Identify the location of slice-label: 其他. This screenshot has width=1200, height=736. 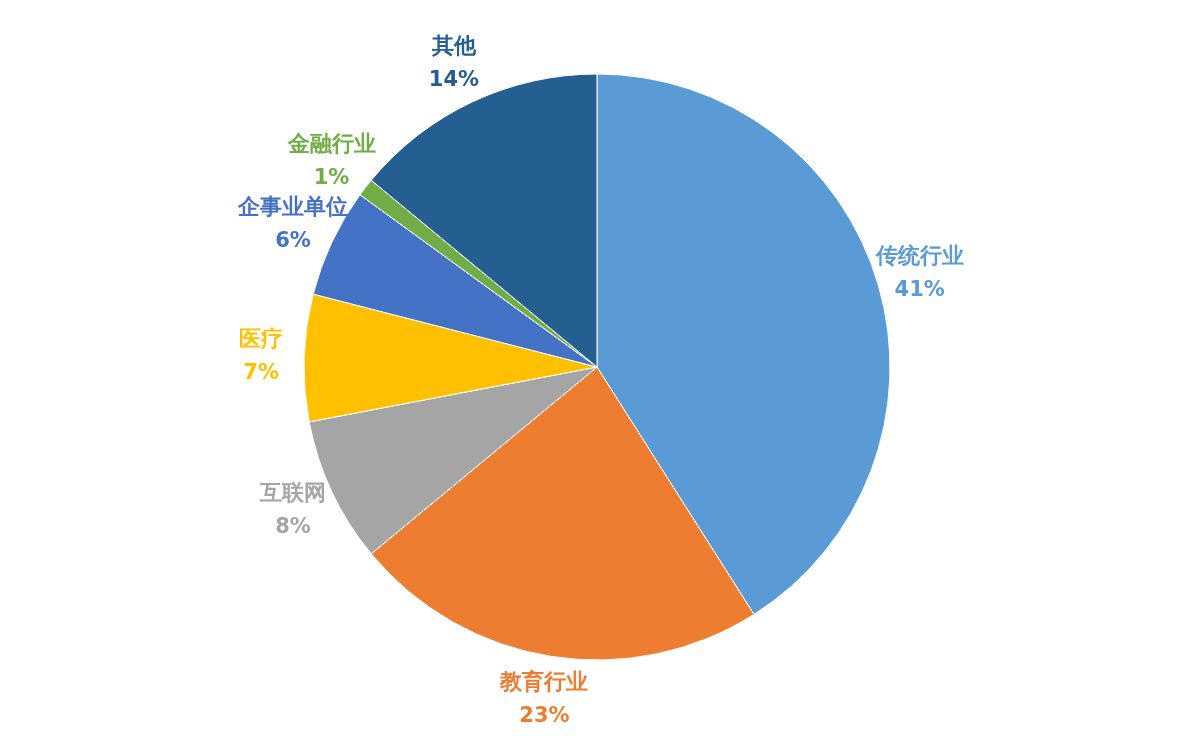
(453, 45).